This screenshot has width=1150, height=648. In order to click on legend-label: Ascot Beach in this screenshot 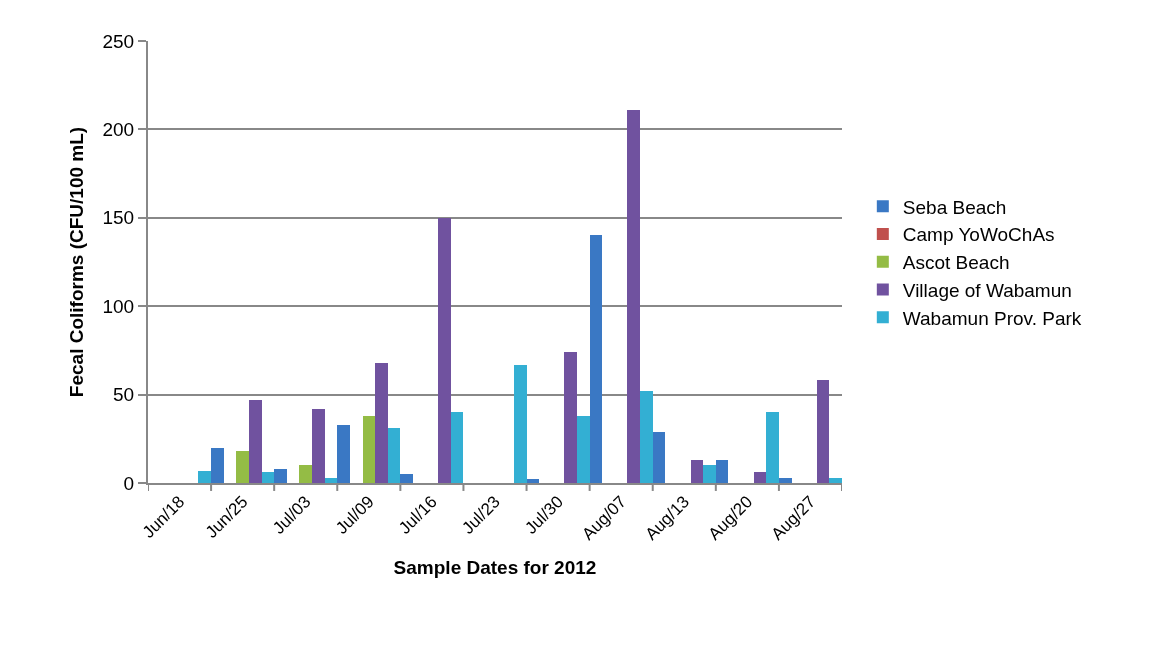, I will do `click(956, 263)`.